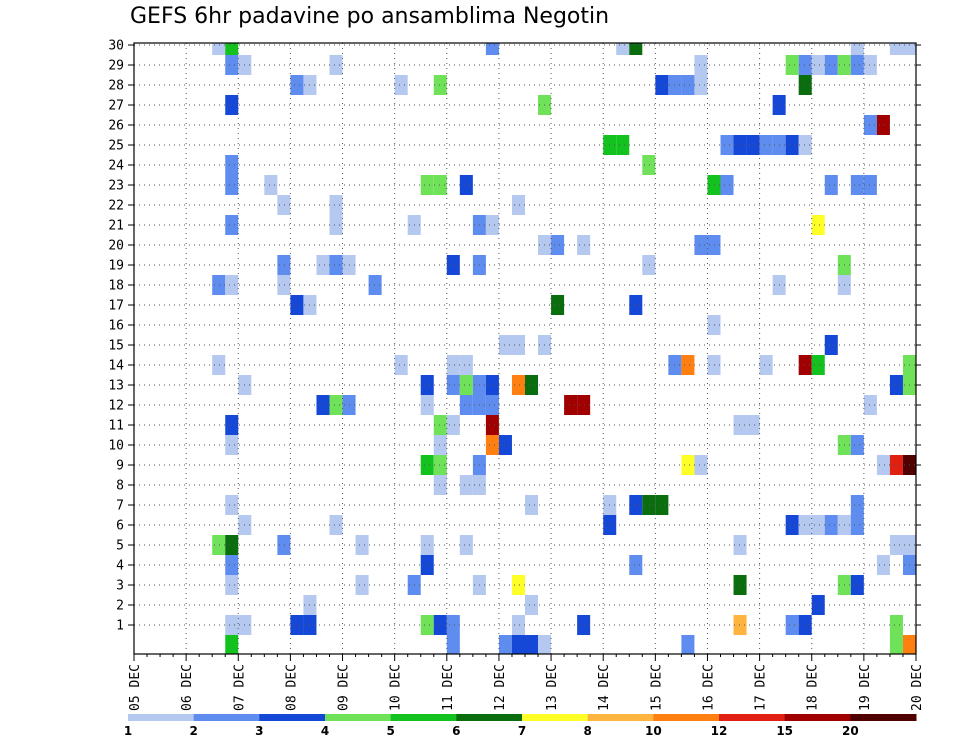 Image resolution: width=960 pixels, height=742 pixels. Describe the element at coordinates (917, 687) in the screenshot. I see `x-tick-label: 20 DEC` at that location.